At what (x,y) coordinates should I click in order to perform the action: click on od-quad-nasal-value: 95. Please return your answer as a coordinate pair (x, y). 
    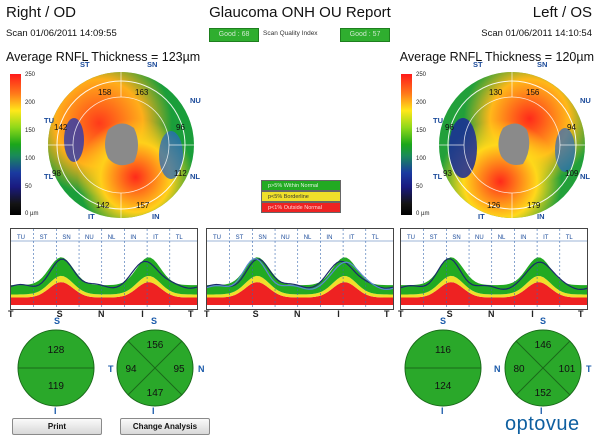
    Looking at the image, I should click on (179, 369).